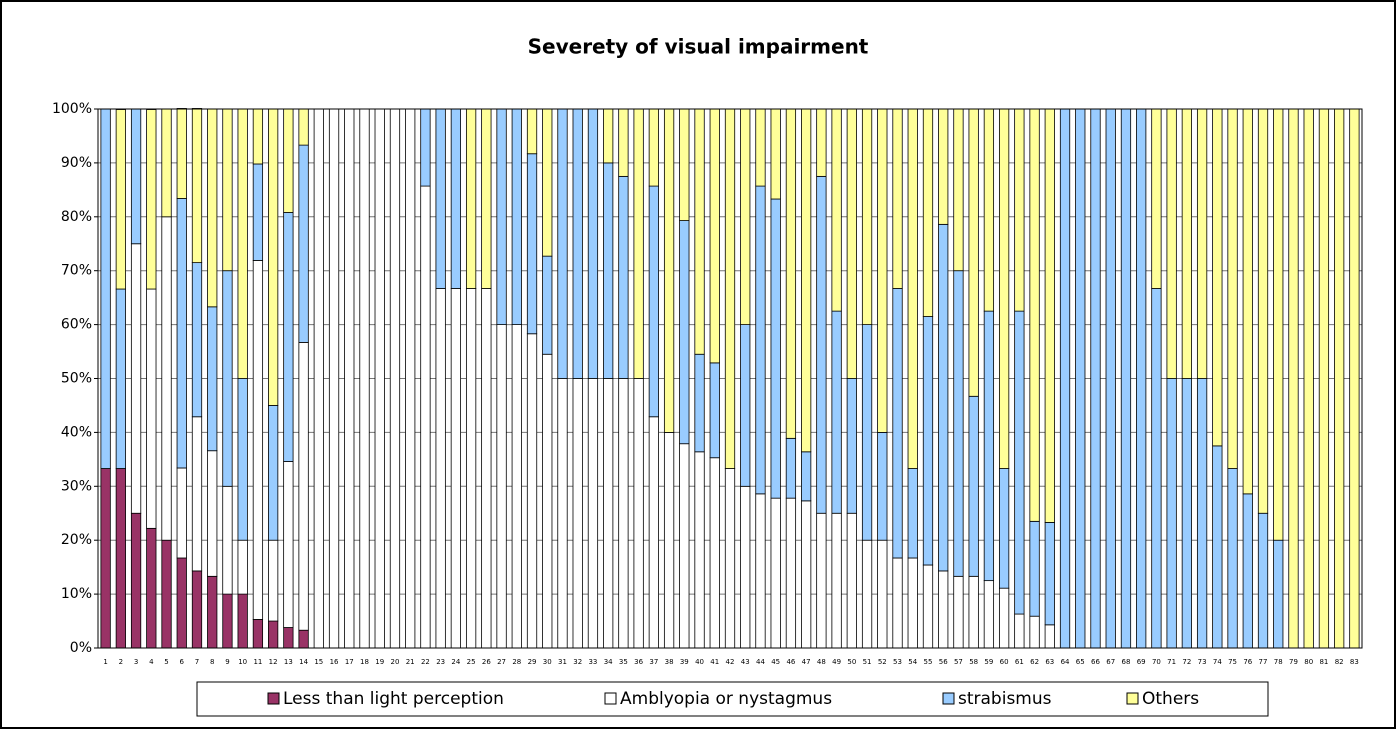  Describe the element at coordinates (1095, 662) in the screenshot. I see `x-tick-label: 66` at that location.